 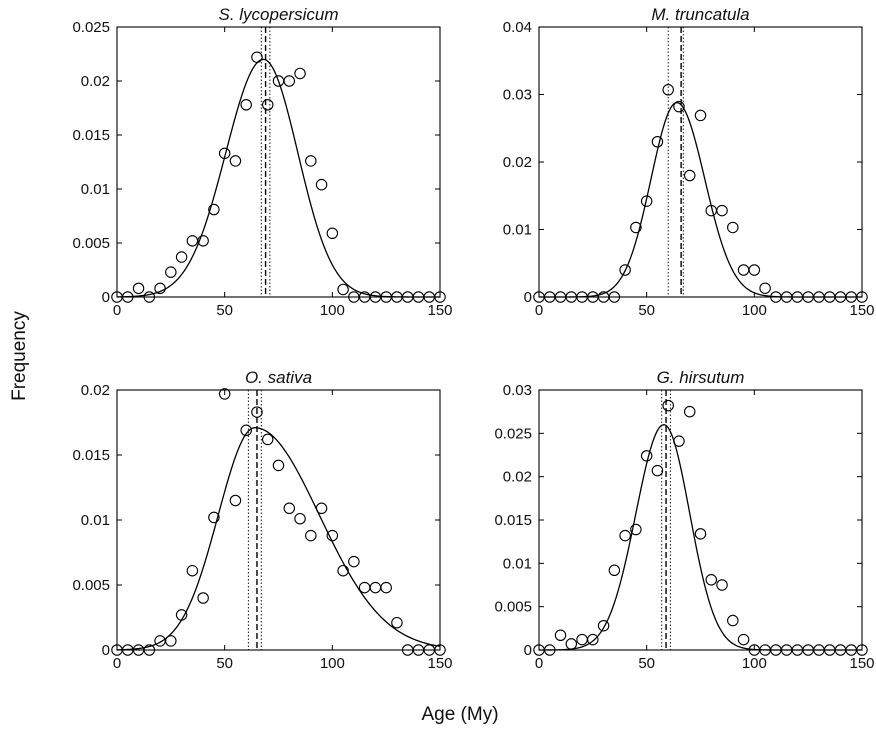 I want to click on x-axis-label: Age (My), so click(x=460, y=714).